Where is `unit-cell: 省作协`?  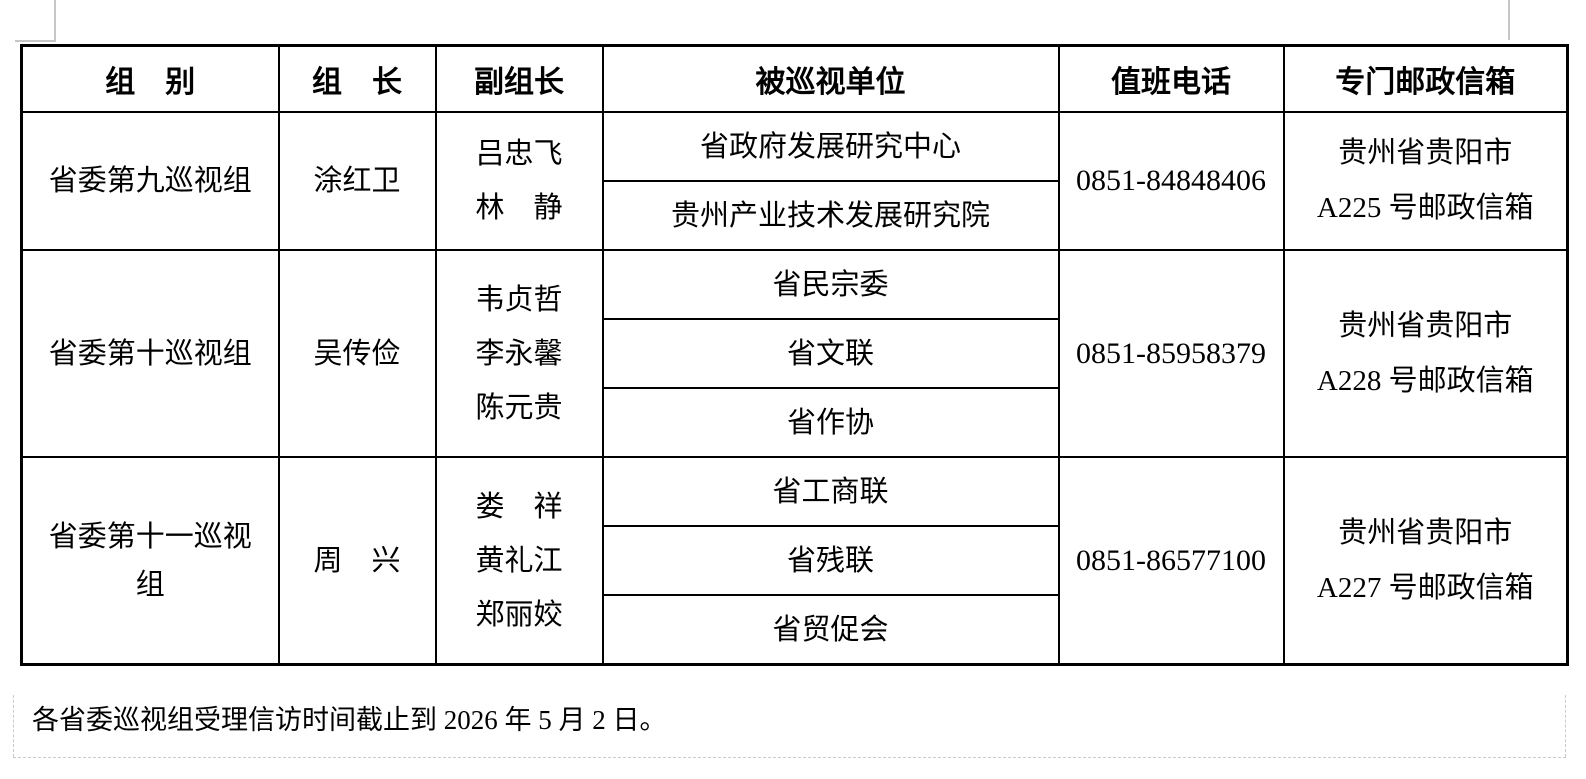 unit-cell: 省作协 is located at coordinates (830, 422).